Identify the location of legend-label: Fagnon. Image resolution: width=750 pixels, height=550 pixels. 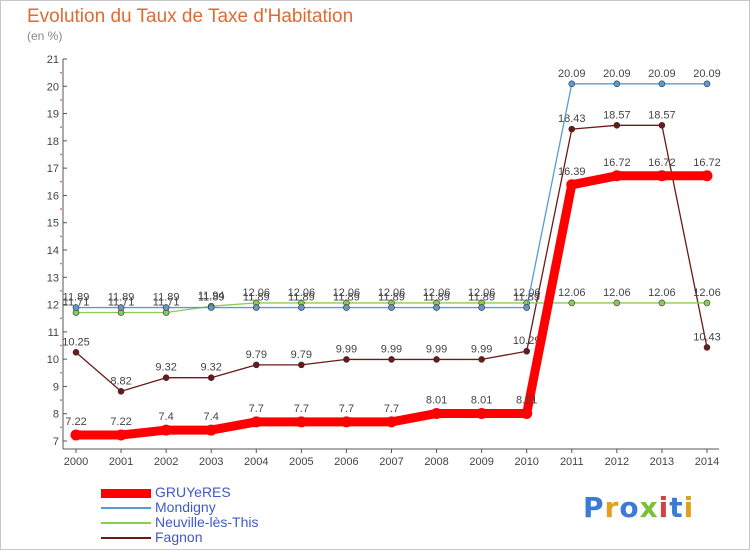
(179, 537).